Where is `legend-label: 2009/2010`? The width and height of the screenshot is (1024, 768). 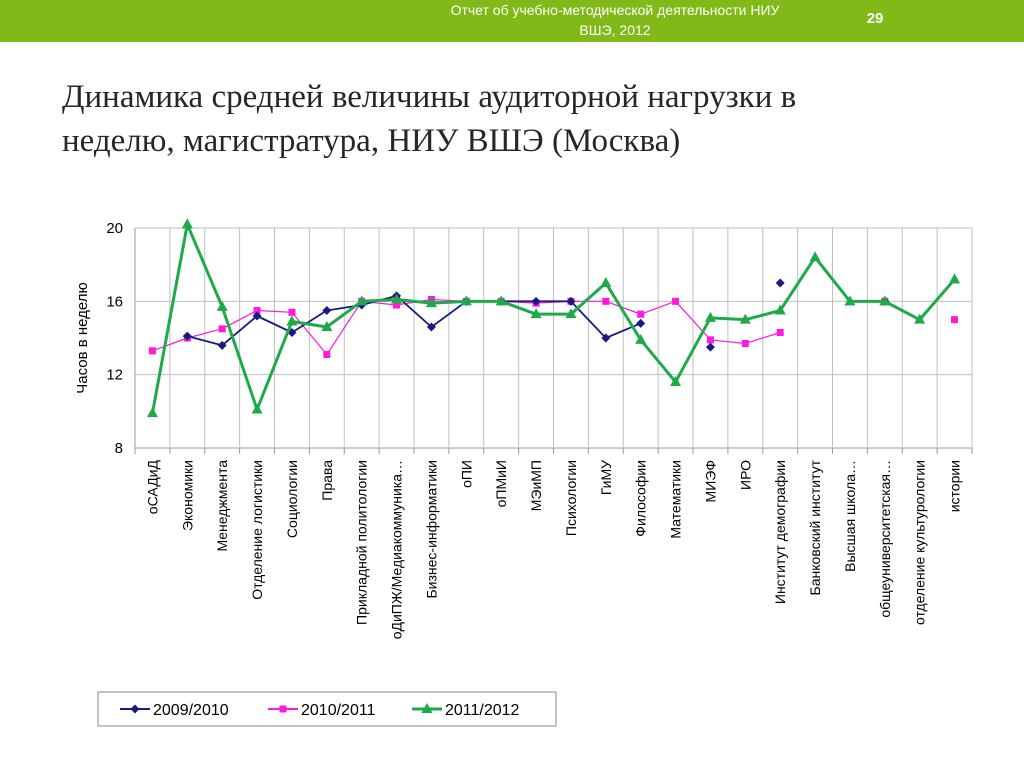
legend-label: 2009/2010 is located at coordinates (191, 710).